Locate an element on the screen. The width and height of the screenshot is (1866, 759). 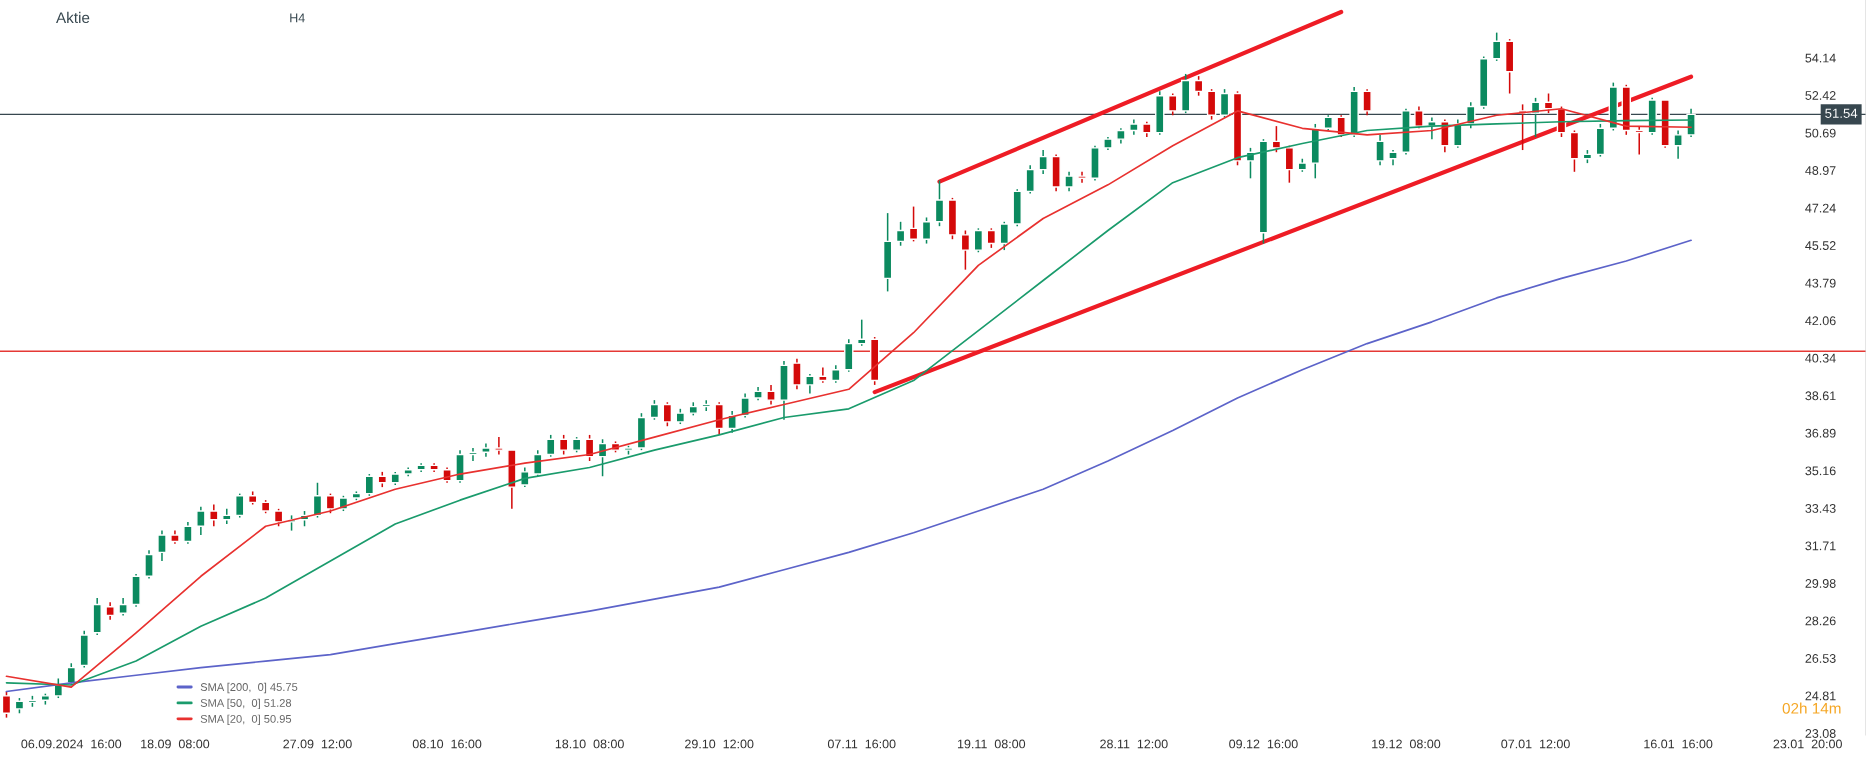
y-tick-label: 54.14 is located at coordinates (1820, 58).